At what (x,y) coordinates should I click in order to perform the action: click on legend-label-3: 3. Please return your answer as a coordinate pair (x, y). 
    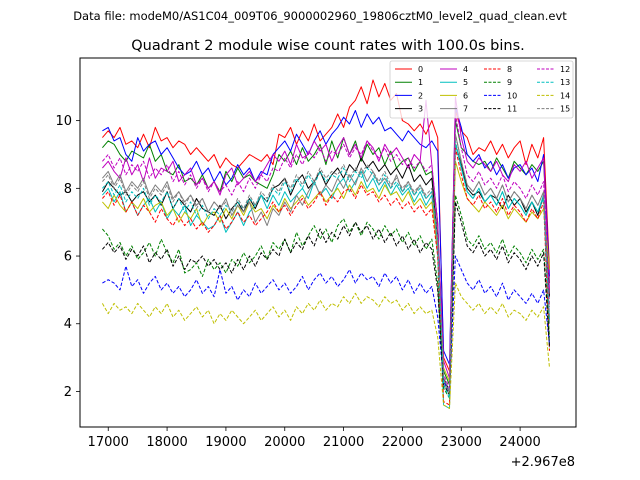
    Looking at the image, I should click on (420, 109).